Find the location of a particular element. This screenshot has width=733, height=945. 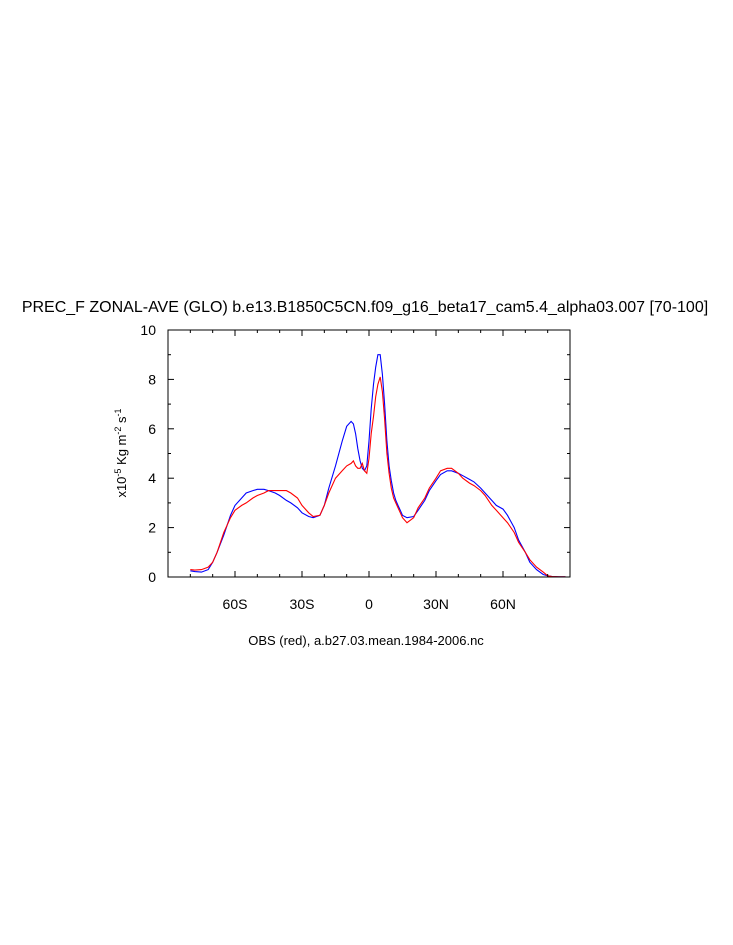

x-tick-label: 30S is located at coordinates (302, 604).